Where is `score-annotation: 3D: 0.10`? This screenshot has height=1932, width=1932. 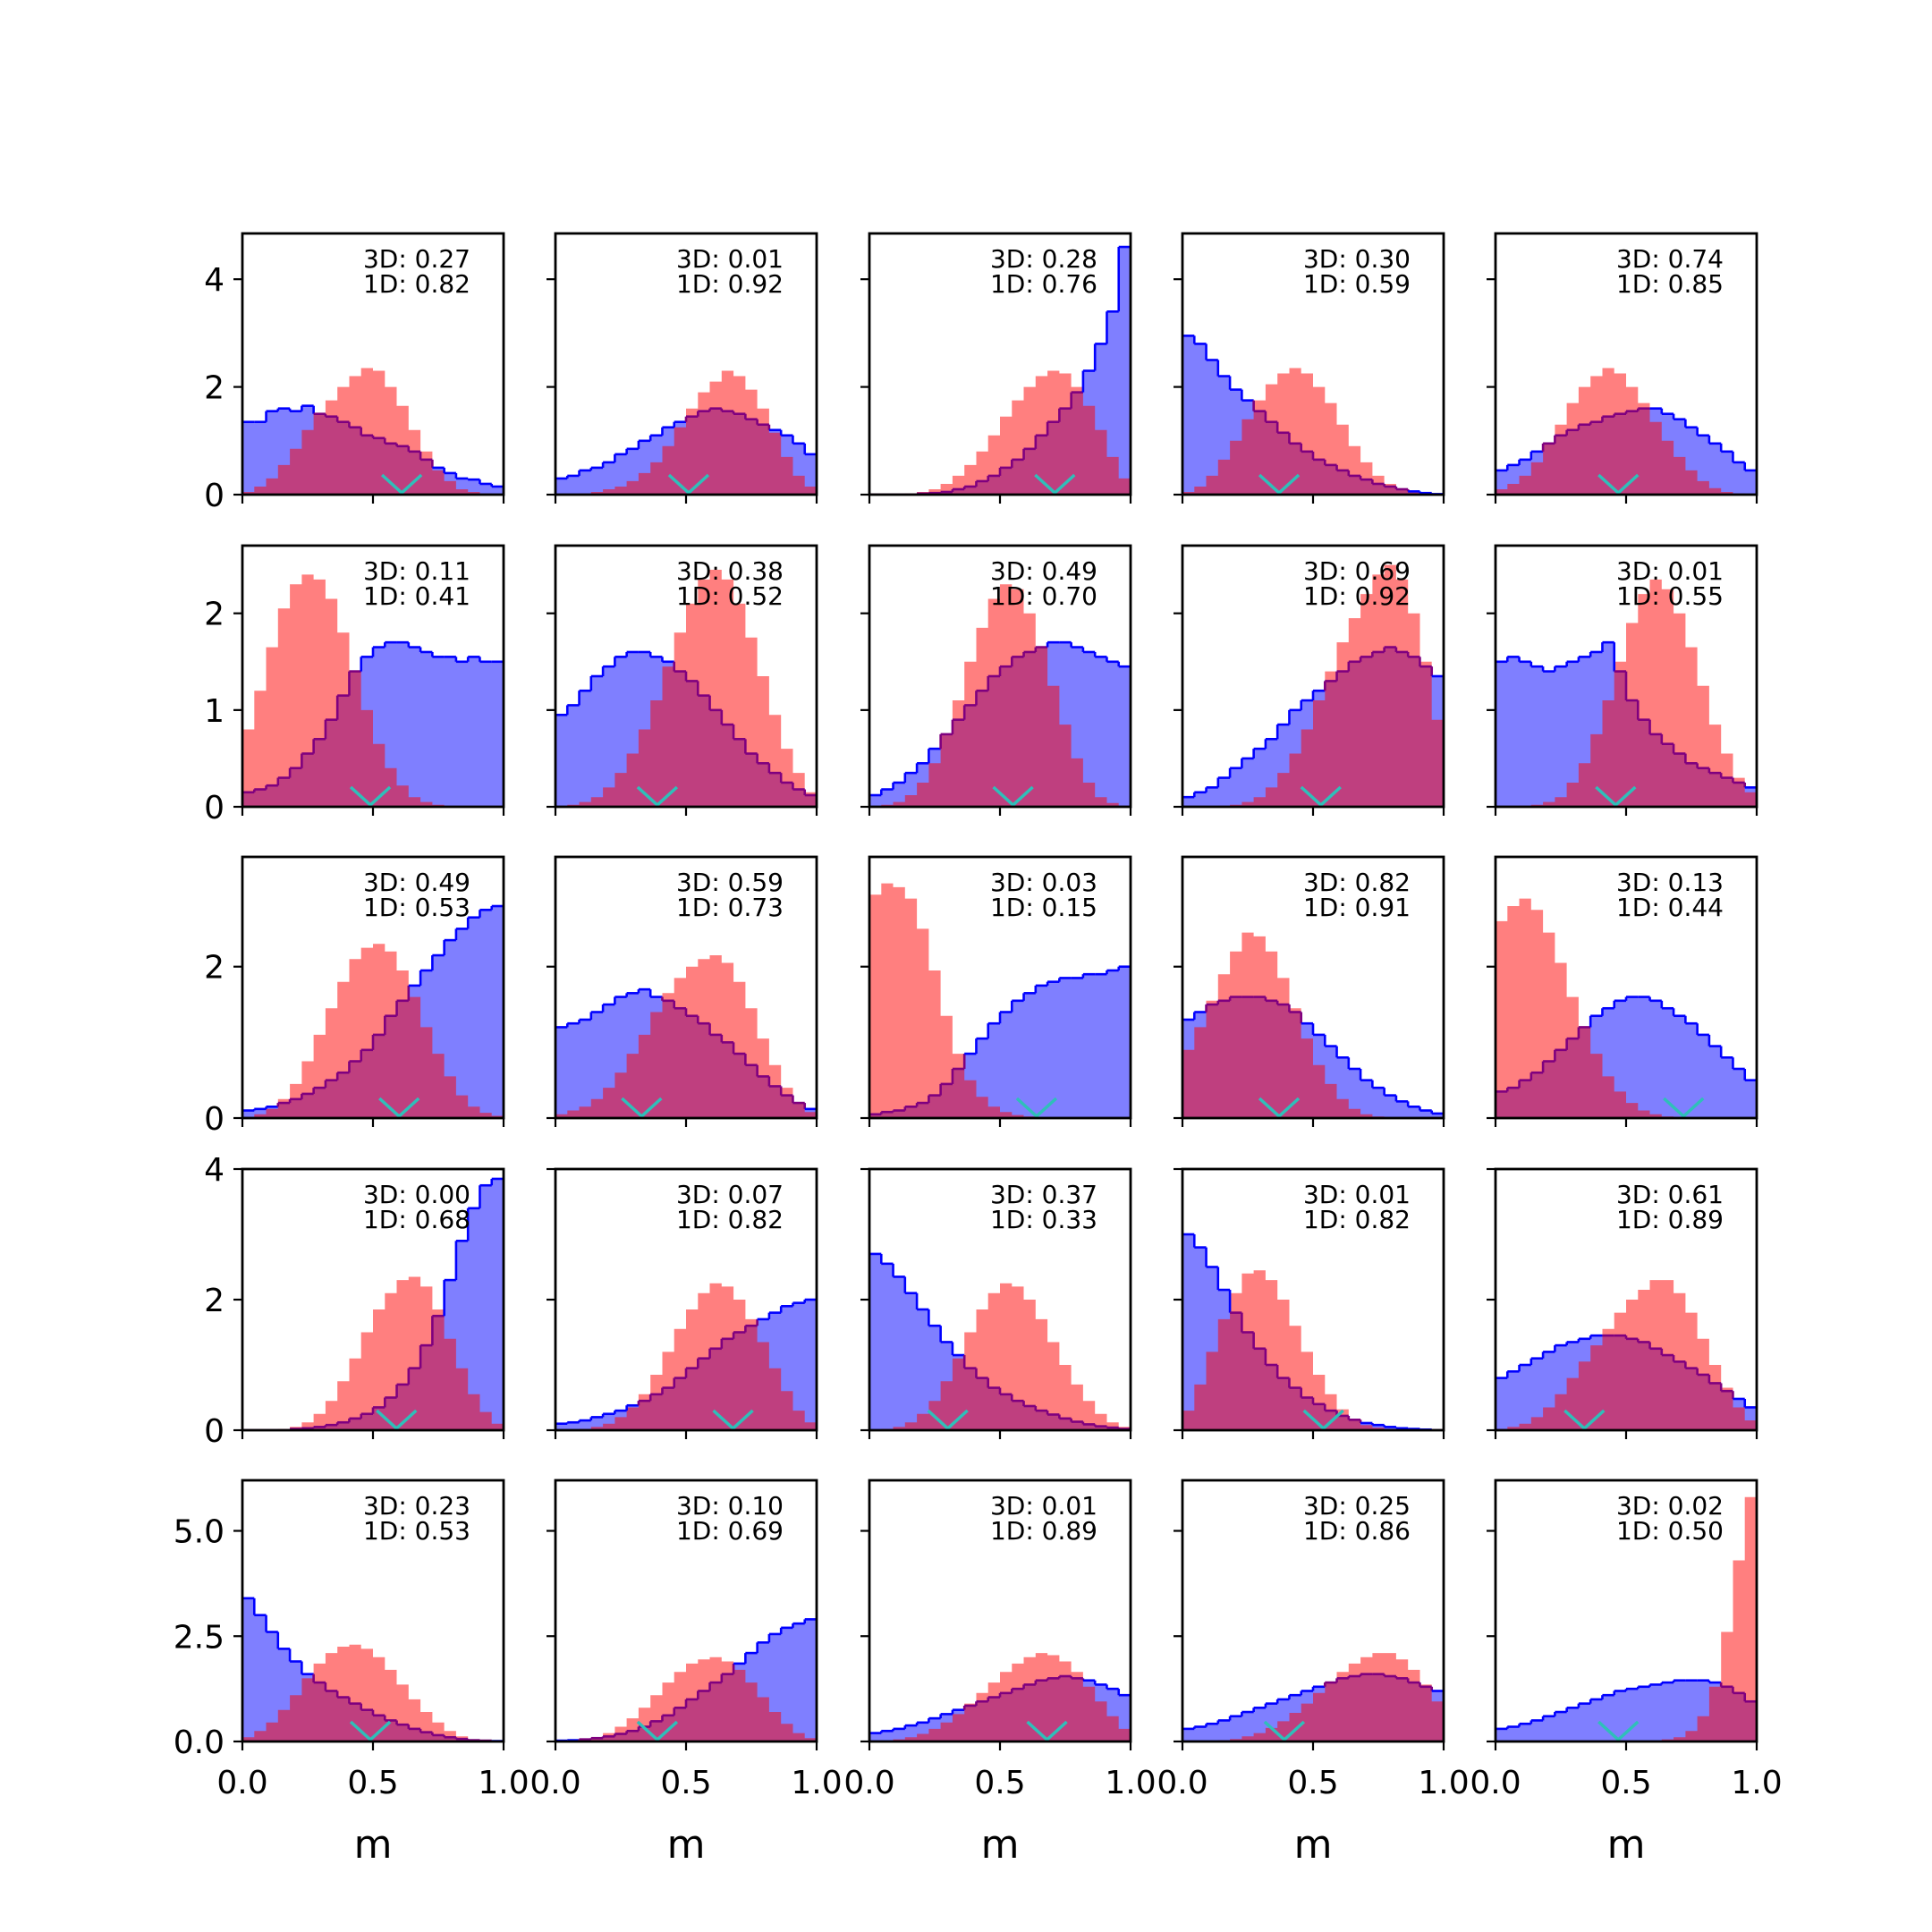 score-annotation: 3D: 0.10 is located at coordinates (730, 1506).